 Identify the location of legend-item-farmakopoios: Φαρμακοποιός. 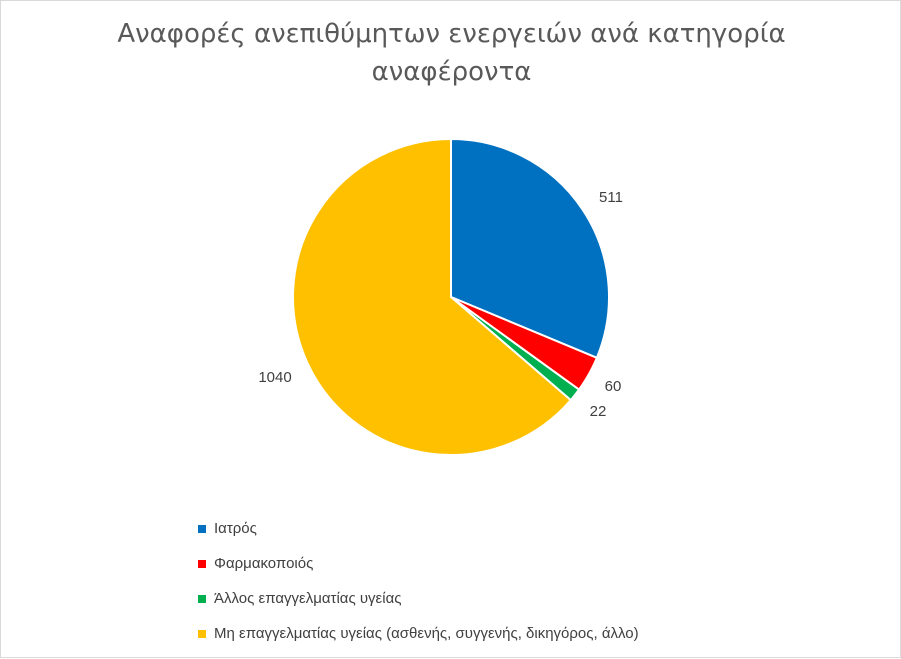
(418, 563).